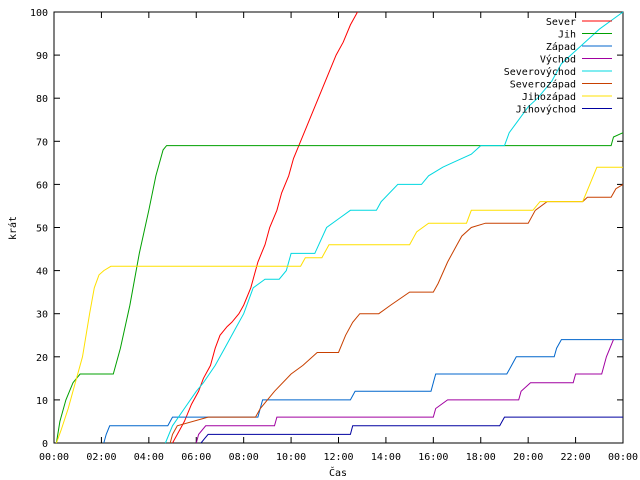  Describe the element at coordinates (291, 457) in the screenshot. I see `x-tick-label: 10:00` at that location.